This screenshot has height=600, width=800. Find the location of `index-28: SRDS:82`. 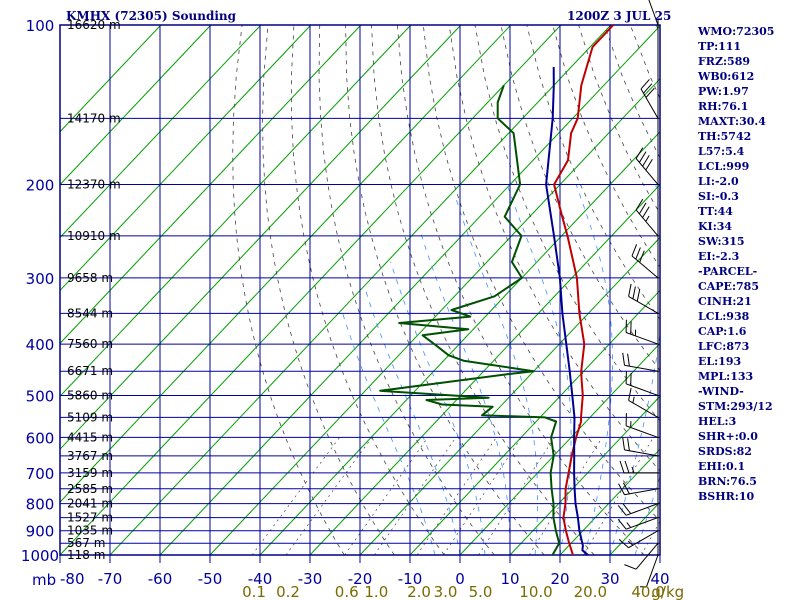

index-28: SRDS:82 is located at coordinates (725, 451).